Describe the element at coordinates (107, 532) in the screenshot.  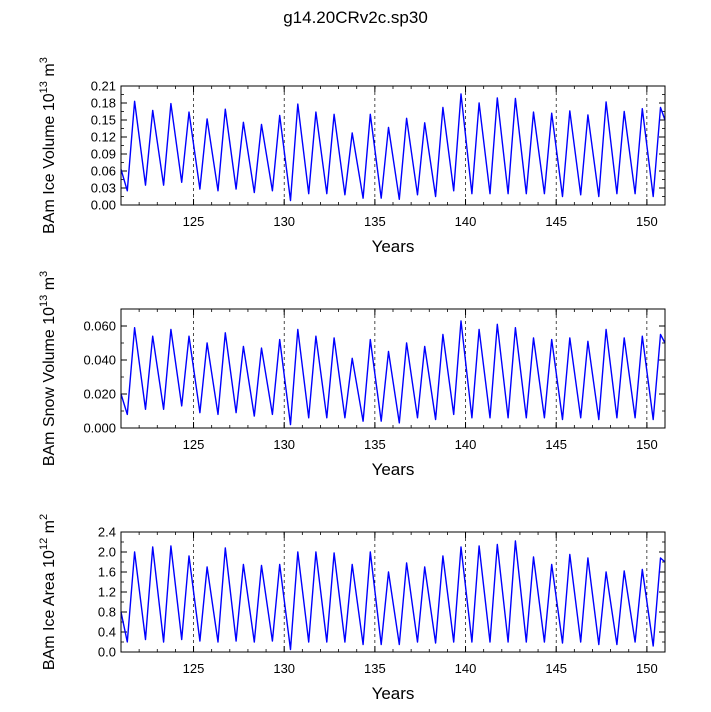
I see `y-tick-label: 2.4` at that location.